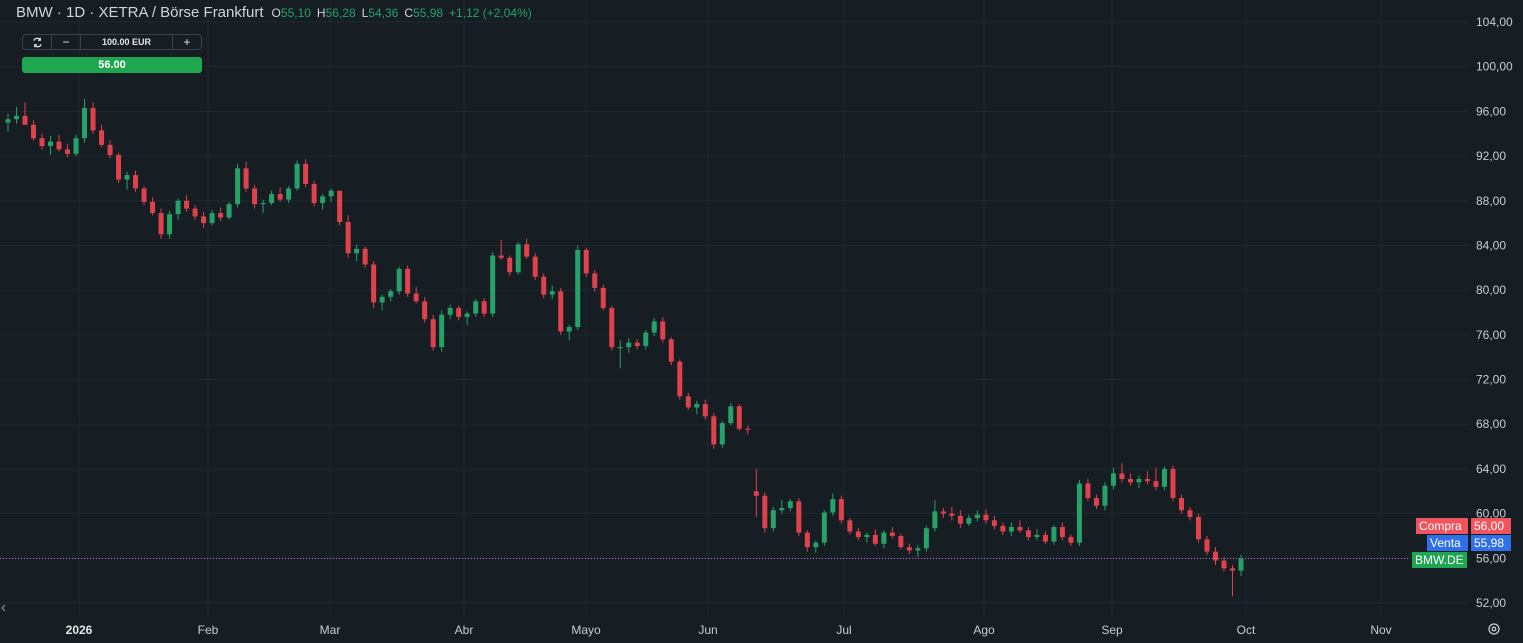  Describe the element at coordinates (66, 42) in the screenshot. I see `decrease-amount-button: −` at that location.